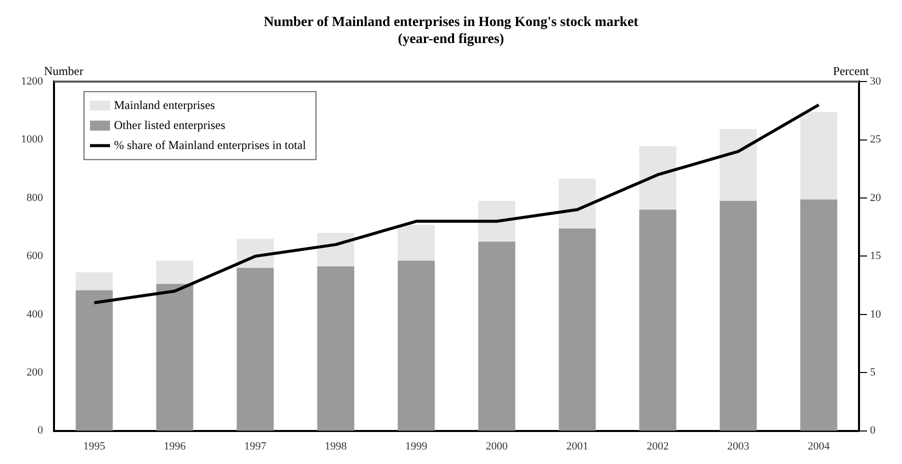 The height and width of the screenshot is (464, 902). What do you see at coordinates (876, 256) in the screenshot?
I see `y2-tick-label: 15` at bounding box center [876, 256].